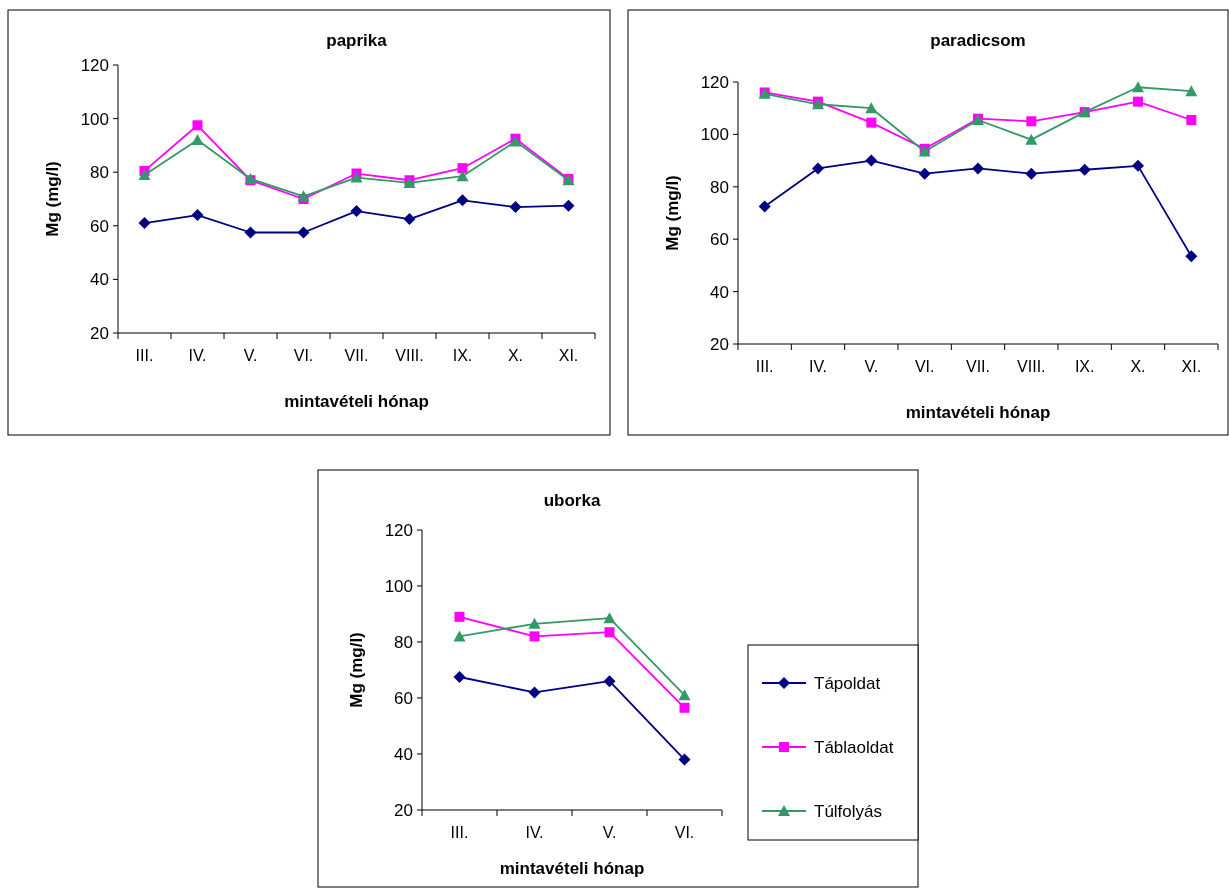 Image resolution: width=1229 pixels, height=888 pixels. Describe the element at coordinates (978, 40) in the screenshot. I see `chart-title: paradicsom` at that location.